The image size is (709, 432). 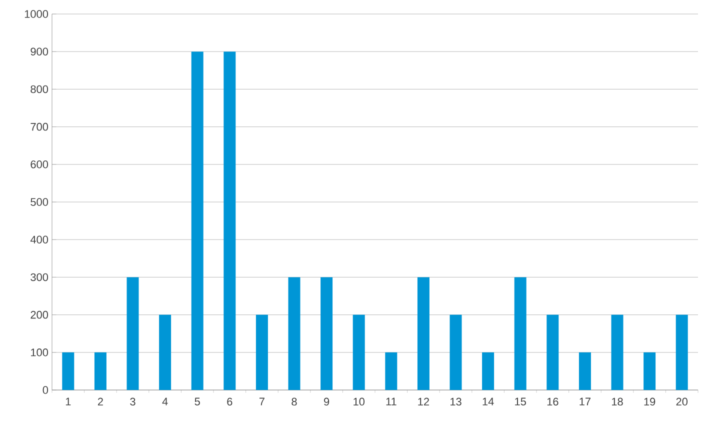 What do you see at coordinates (36, 14) in the screenshot?
I see `y-tick-label: 1000` at bounding box center [36, 14].